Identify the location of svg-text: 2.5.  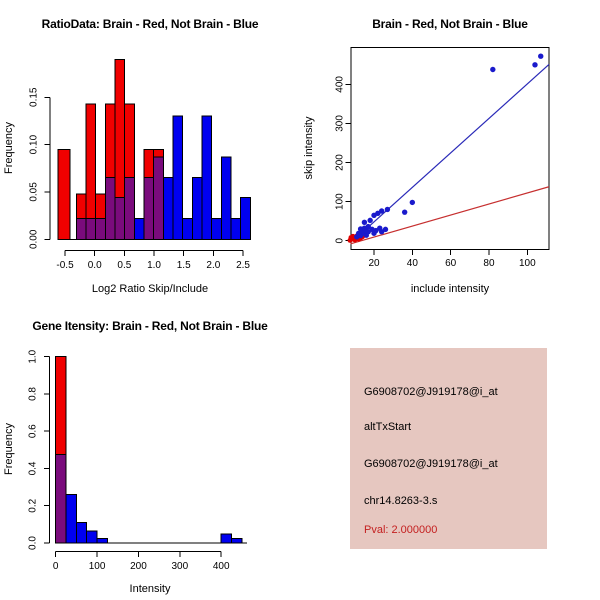
(243, 265).